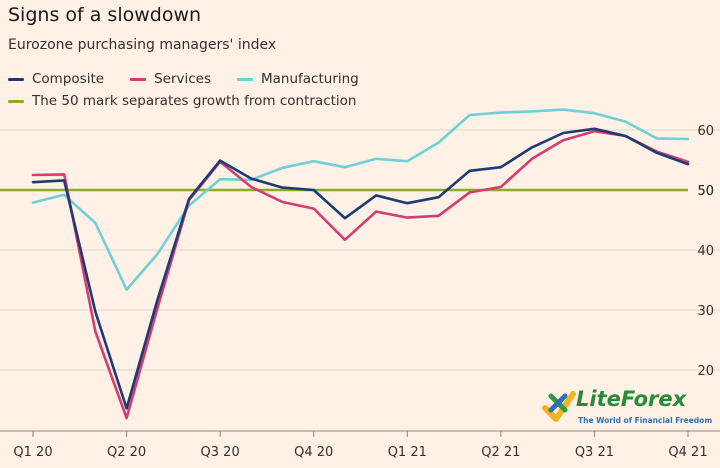 Image resolution: width=720 pixels, height=468 pixels. What do you see at coordinates (645, 420) in the screenshot?
I see `logo-tagline: The World of Financial Freedom` at bounding box center [645, 420].